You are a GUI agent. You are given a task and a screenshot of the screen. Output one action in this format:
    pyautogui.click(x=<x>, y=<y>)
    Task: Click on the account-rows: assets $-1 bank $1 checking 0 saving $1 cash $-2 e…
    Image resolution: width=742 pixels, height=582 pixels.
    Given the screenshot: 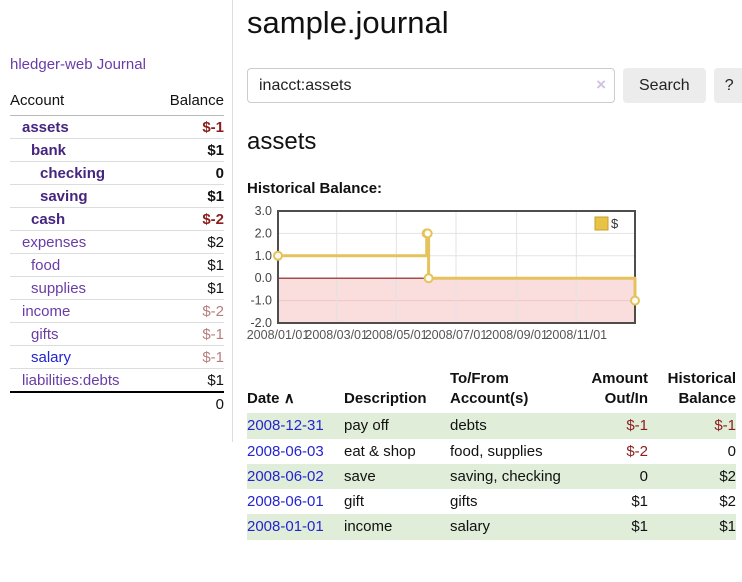 What is the action you would take?
    pyautogui.click(x=117, y=254)
    